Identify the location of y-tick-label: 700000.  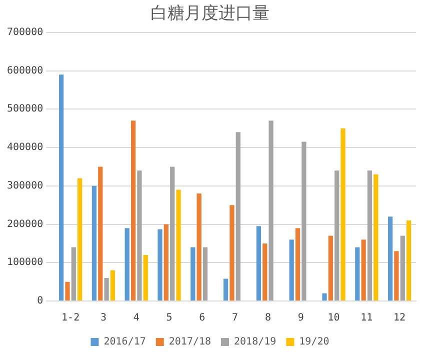
(25, 32).